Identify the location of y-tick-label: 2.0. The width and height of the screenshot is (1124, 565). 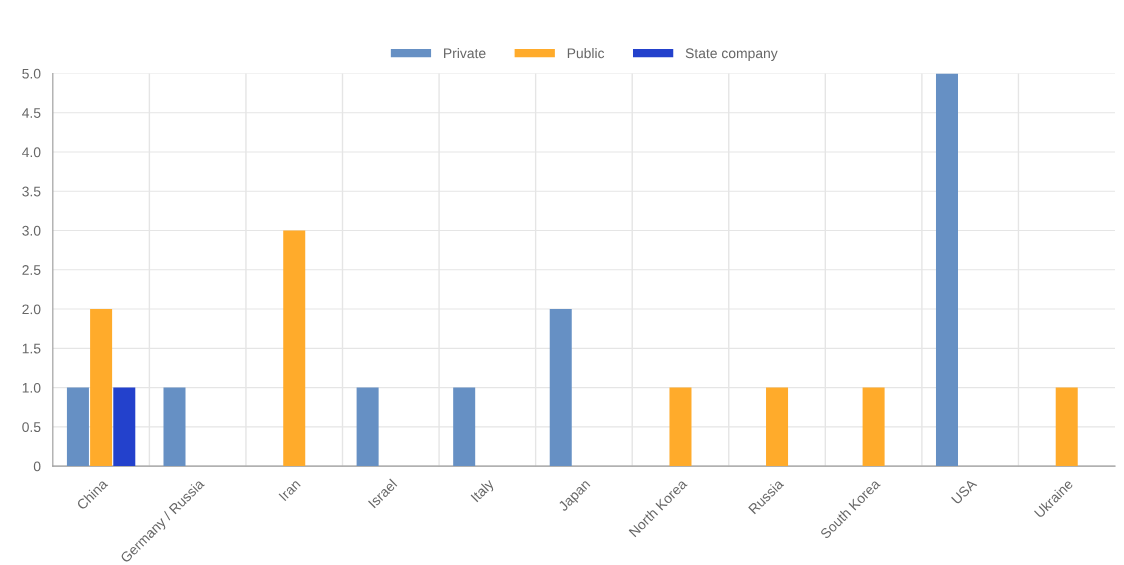
(31, 309).